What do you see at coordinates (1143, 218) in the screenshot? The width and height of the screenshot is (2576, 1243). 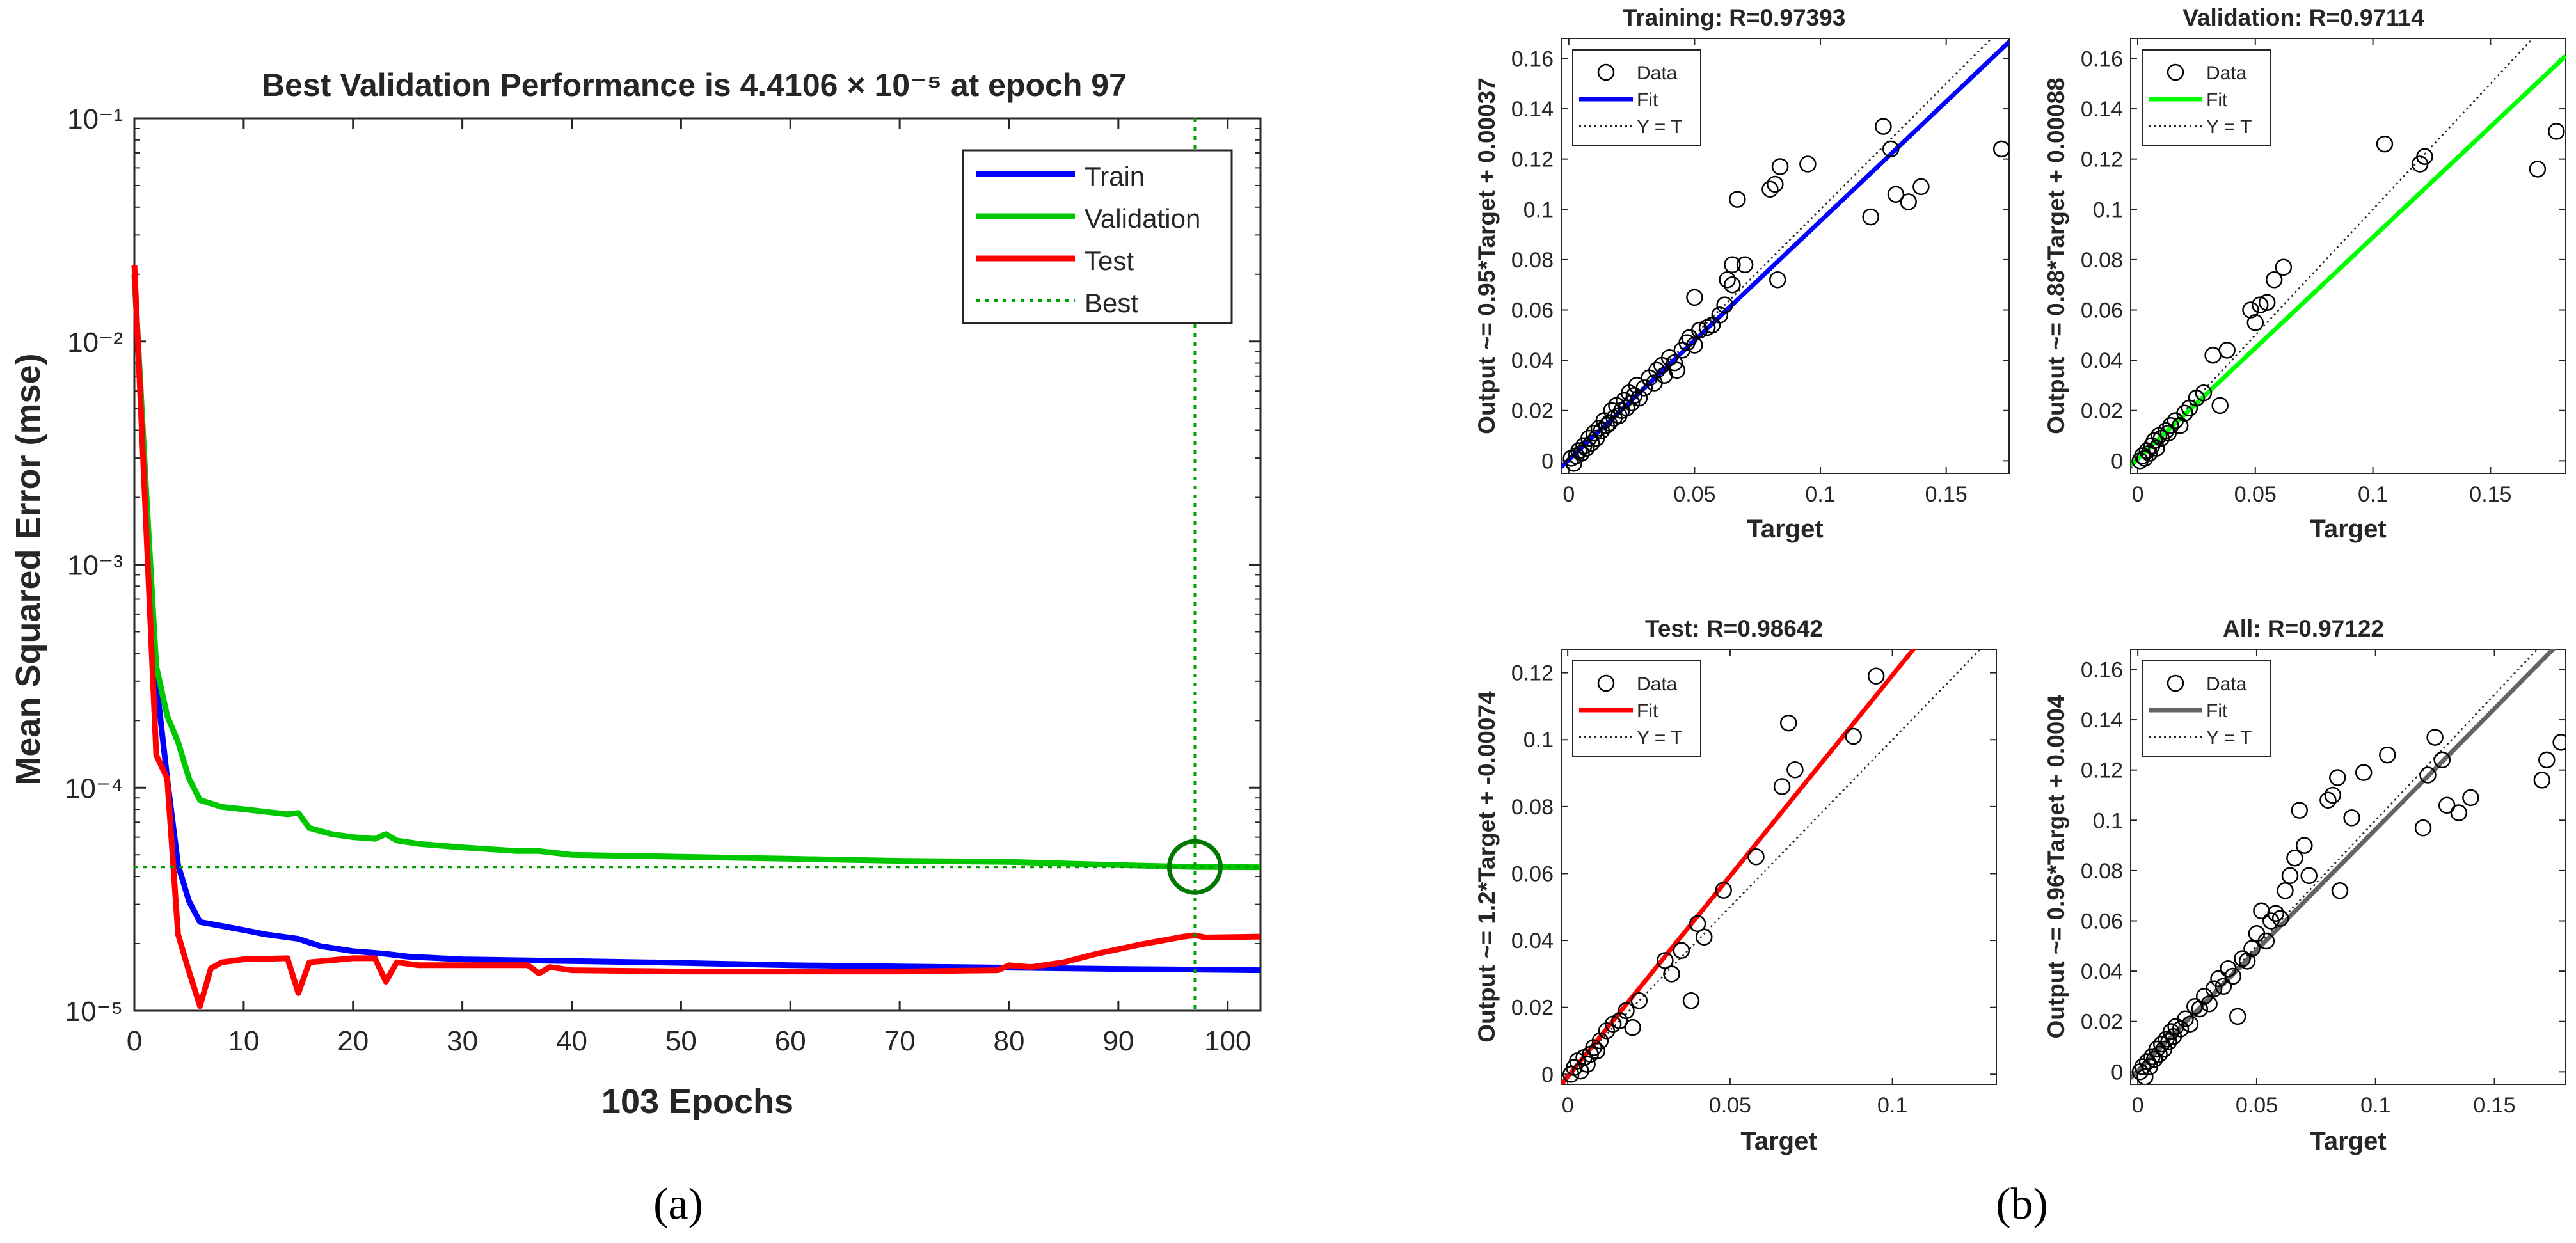 I see `legend-validation-label: Validation` at bounding box center [1143, 218].